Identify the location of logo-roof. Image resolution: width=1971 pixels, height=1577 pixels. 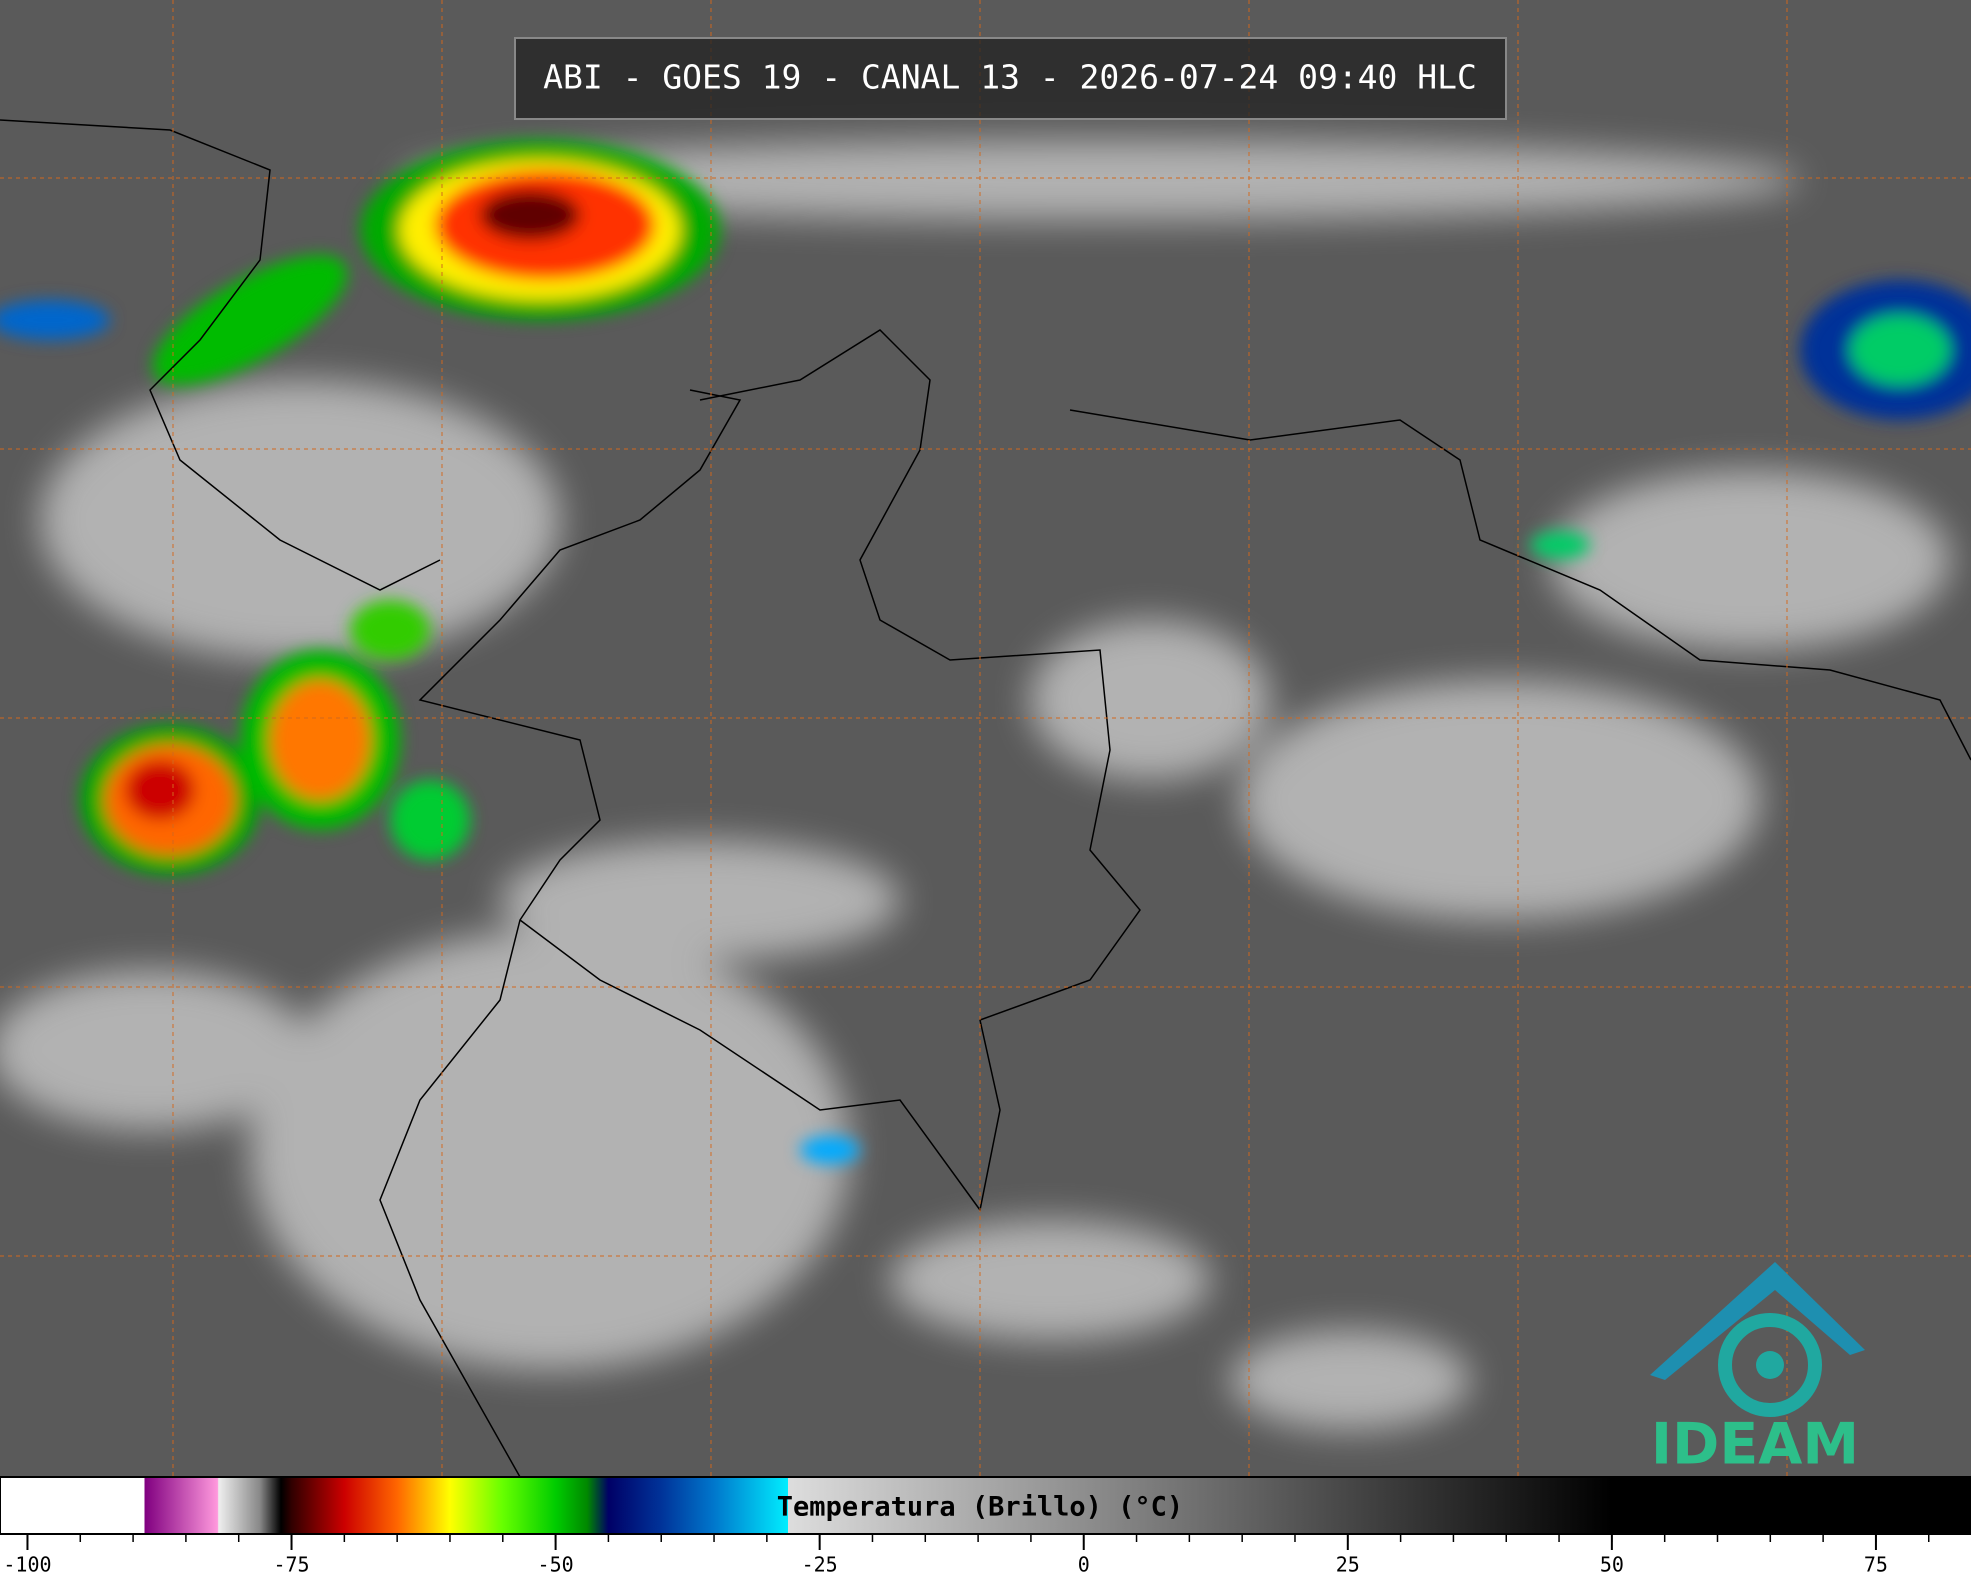
(1757, 1321).